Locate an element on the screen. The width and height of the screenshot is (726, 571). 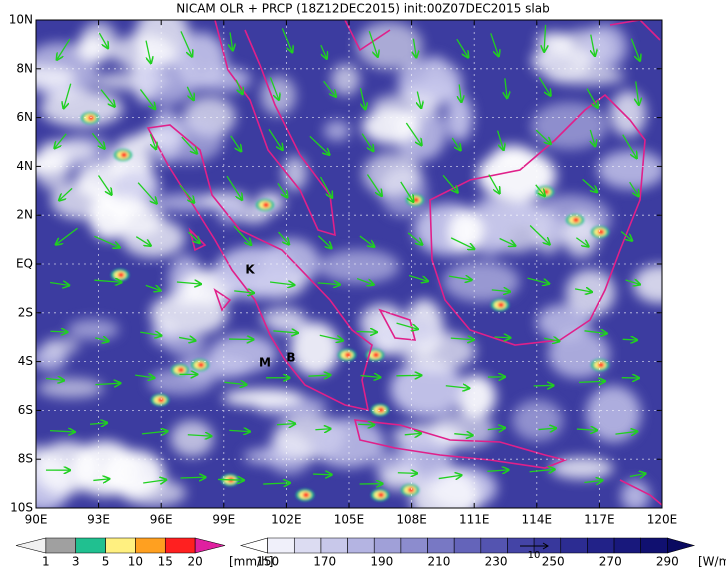
lat-label: 6N is located at coordinates (24, 117).